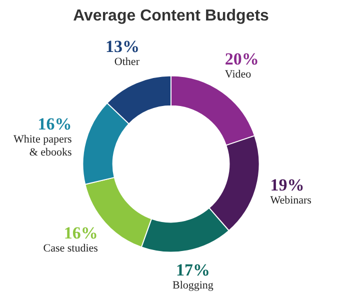  I want to click on slice-label: White papers & ebooks, so click(42, 145).